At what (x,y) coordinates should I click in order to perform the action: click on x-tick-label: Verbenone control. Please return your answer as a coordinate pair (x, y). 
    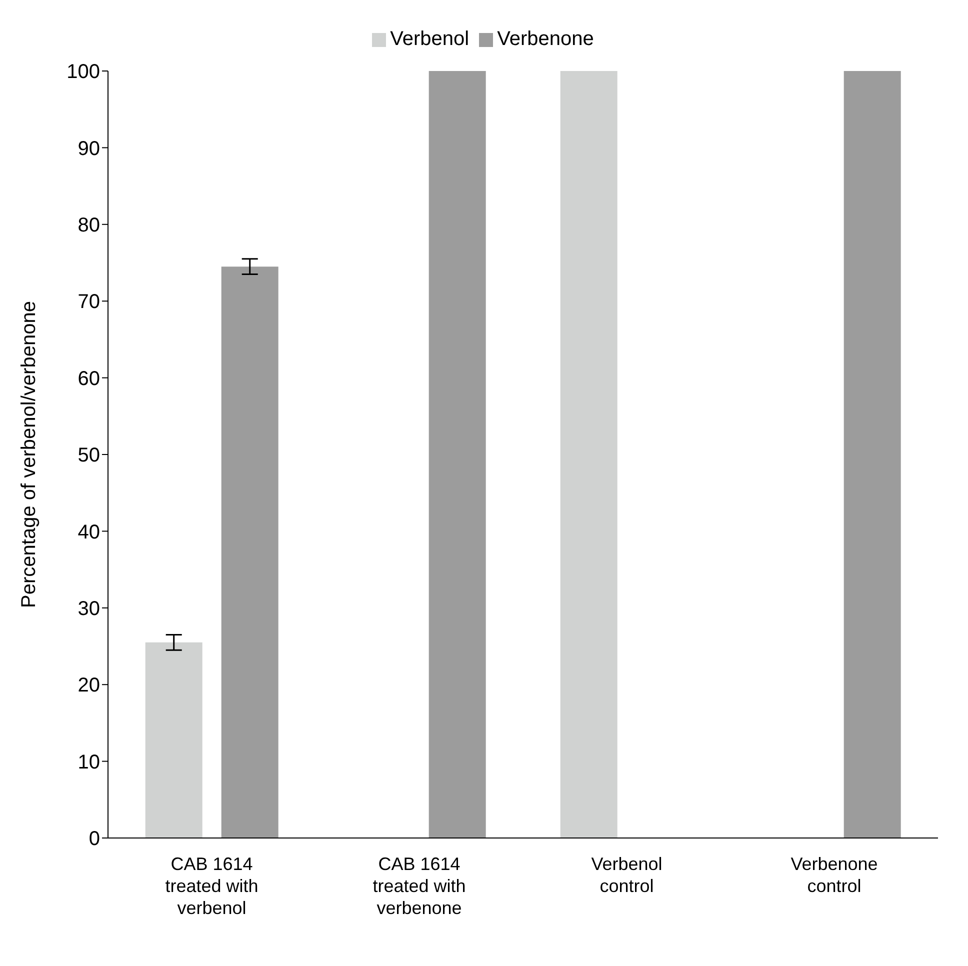
    Looking at the image, I should click on (834, 875).